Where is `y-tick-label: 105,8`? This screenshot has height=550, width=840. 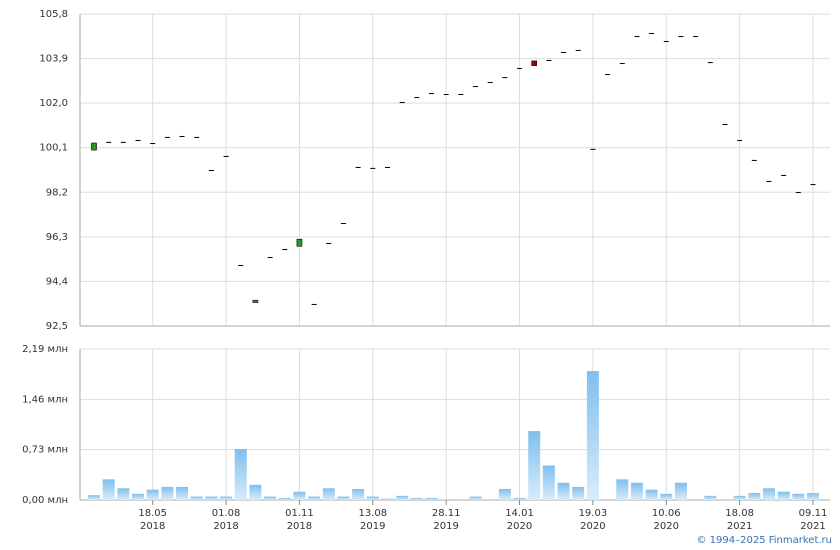 y-tick-label: 105,8 is located at coordinates (53, 14).